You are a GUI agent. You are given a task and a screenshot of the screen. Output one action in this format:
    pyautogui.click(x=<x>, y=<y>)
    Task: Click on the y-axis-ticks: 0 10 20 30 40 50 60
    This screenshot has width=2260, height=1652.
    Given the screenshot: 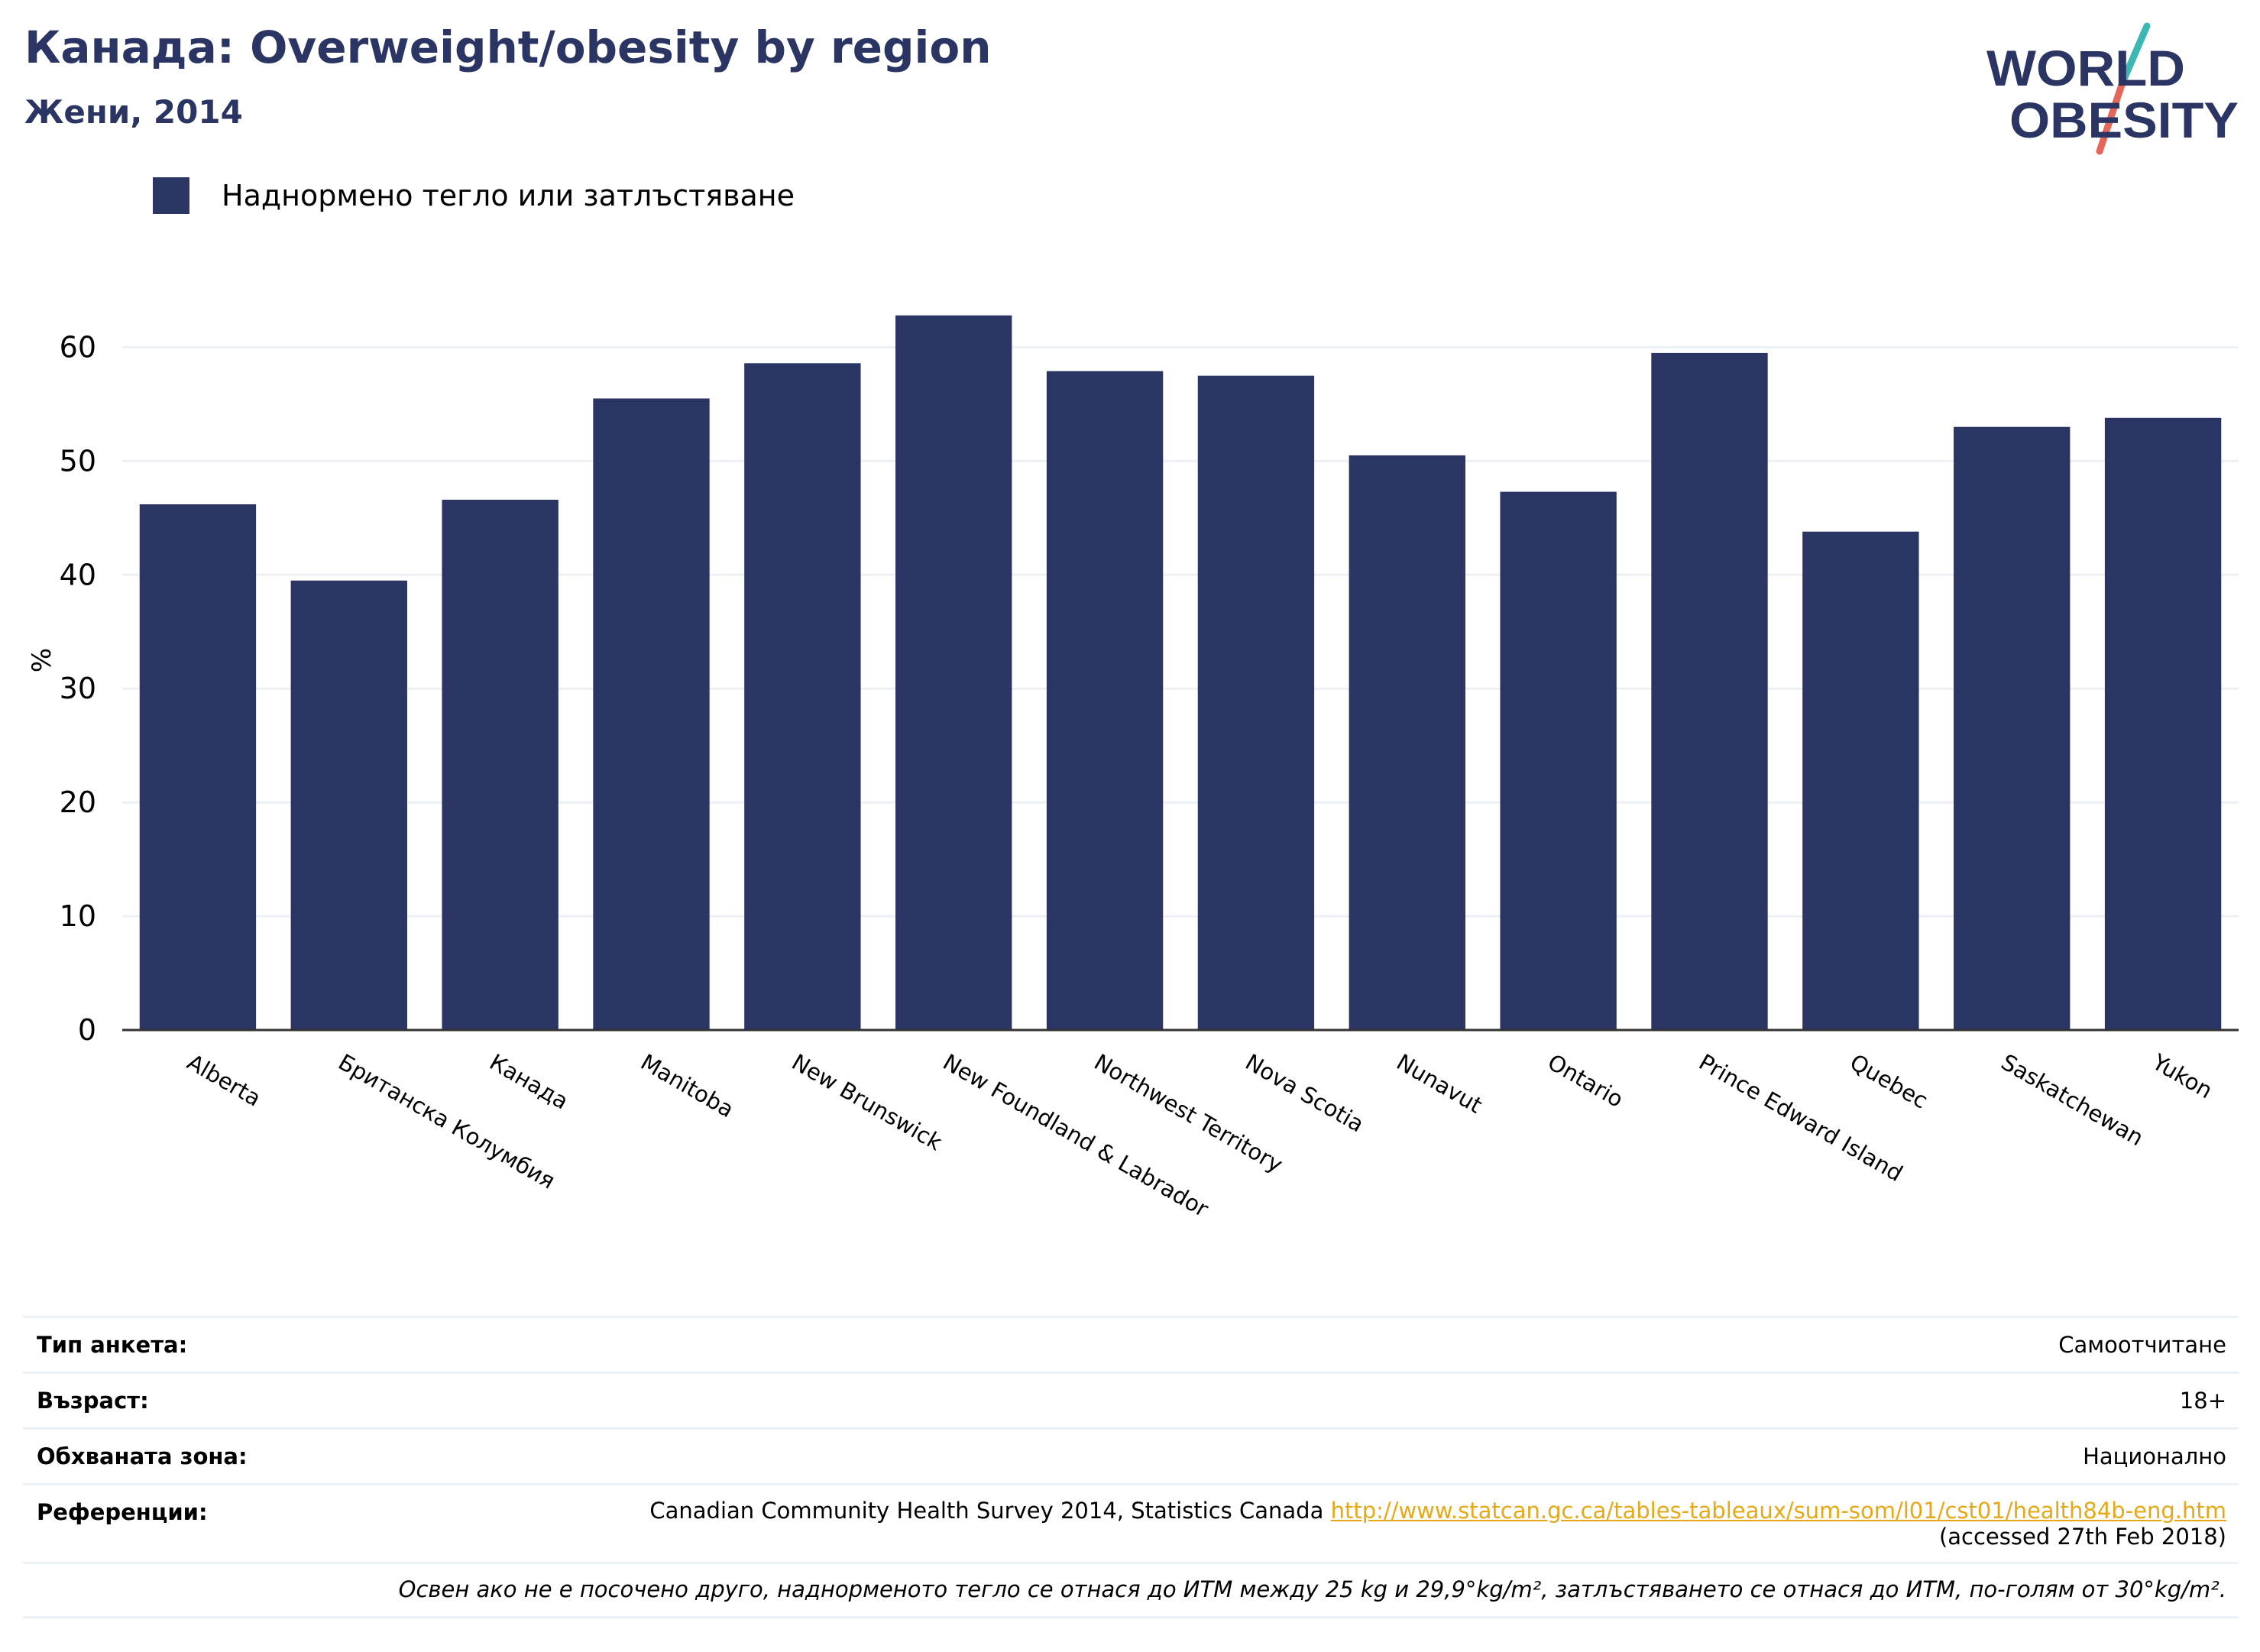 What is the action you would take?
    pyautogui.click(x=78, y=688)
    